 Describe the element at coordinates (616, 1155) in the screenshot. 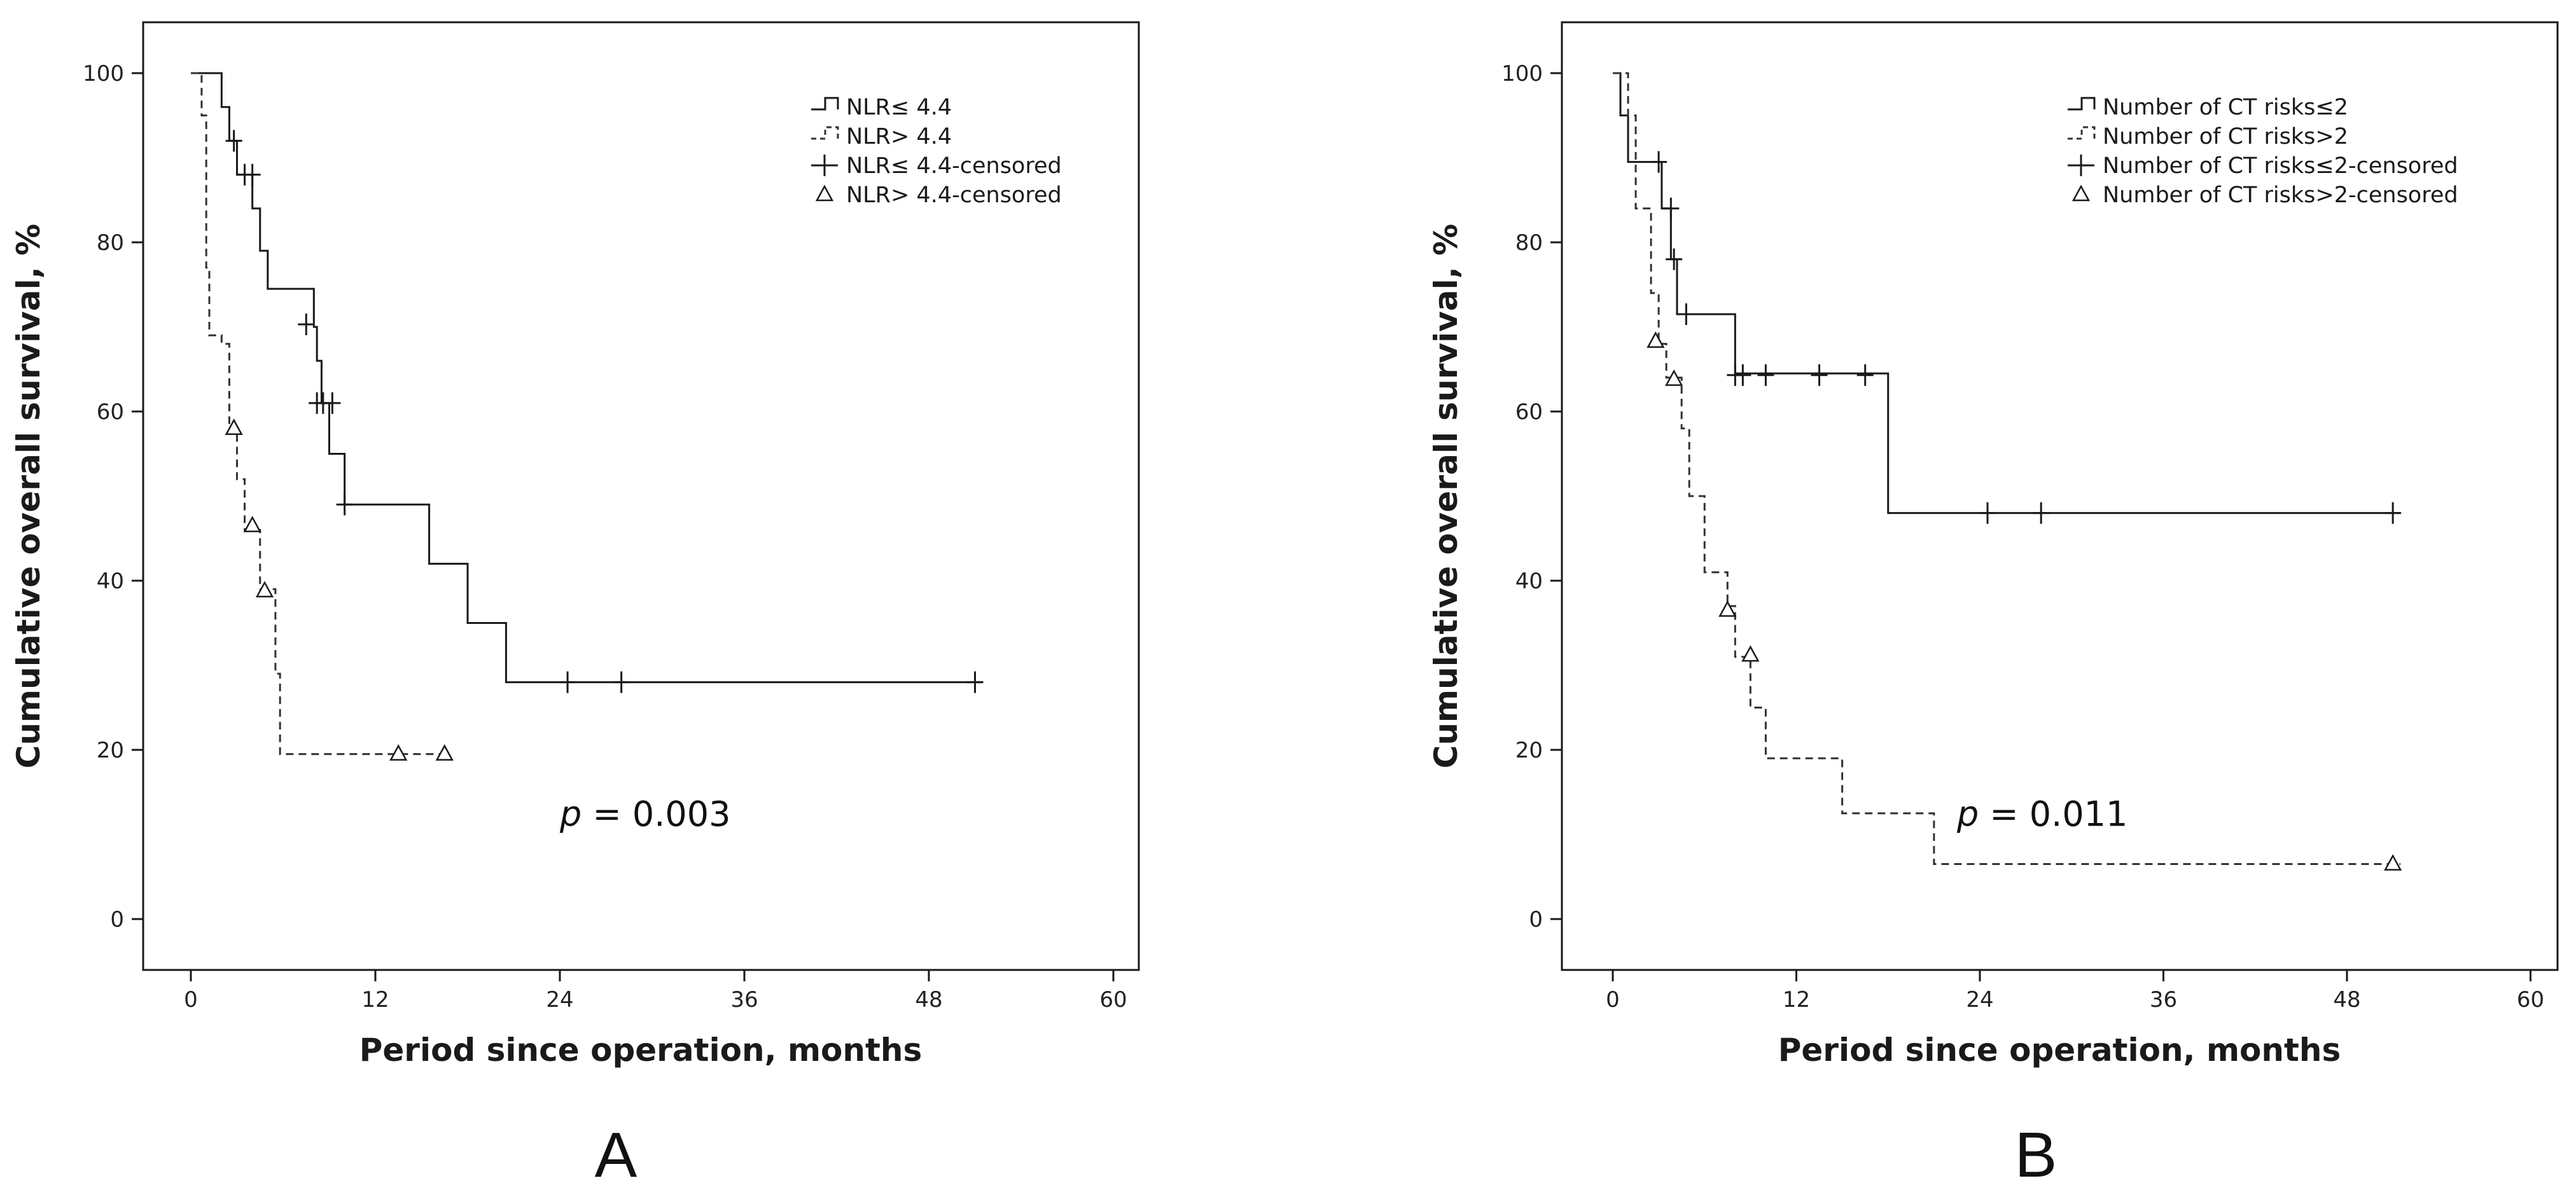

I see `panel-letter: A` at that location.